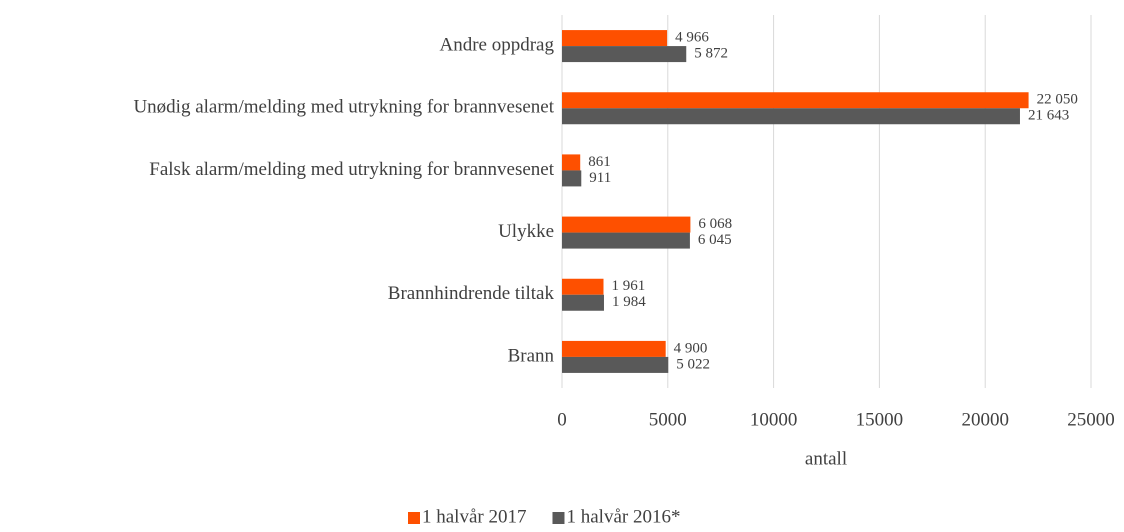  I want to click on x-tick-label: 0, so click(562, 419).